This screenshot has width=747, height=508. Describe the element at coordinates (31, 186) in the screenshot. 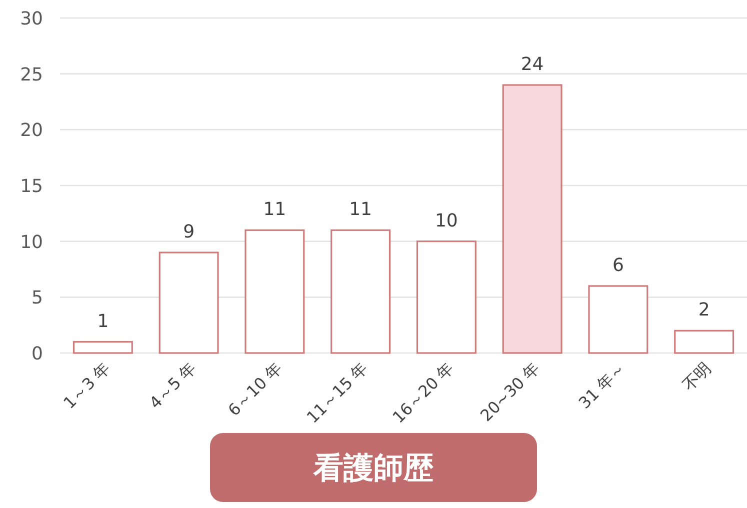

I see `y-tick-label: 15` at that location.